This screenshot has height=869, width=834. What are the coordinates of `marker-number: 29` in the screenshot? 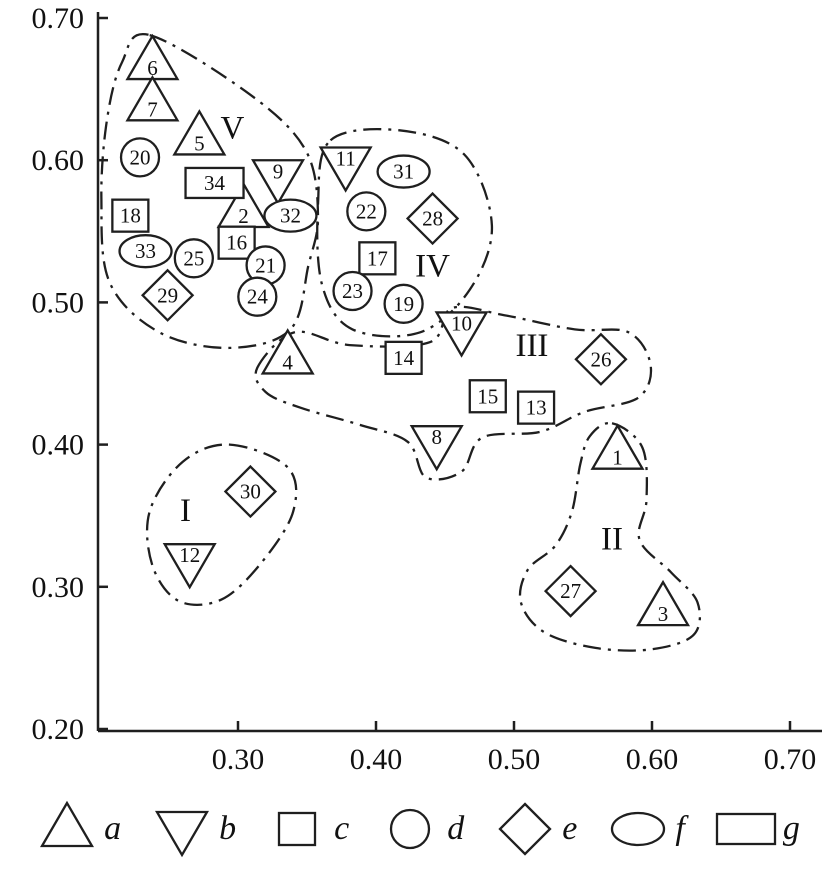 It's located at (167, 295).